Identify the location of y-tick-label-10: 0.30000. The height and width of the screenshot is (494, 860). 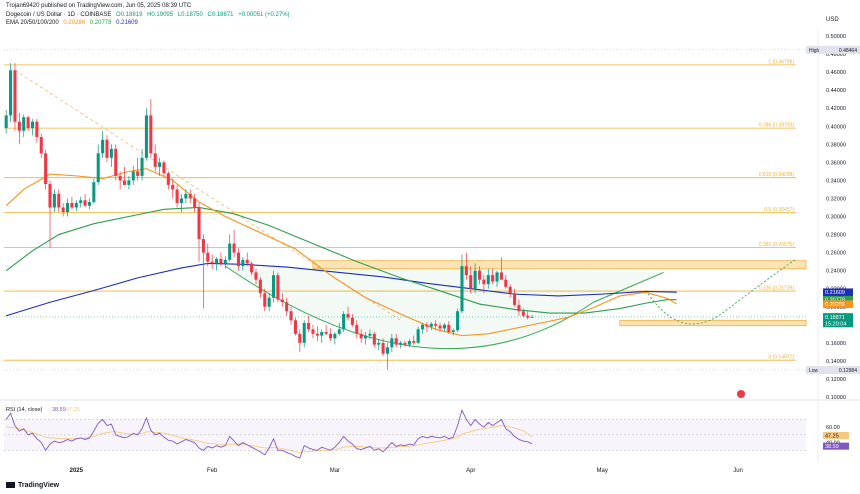
(836, 218).